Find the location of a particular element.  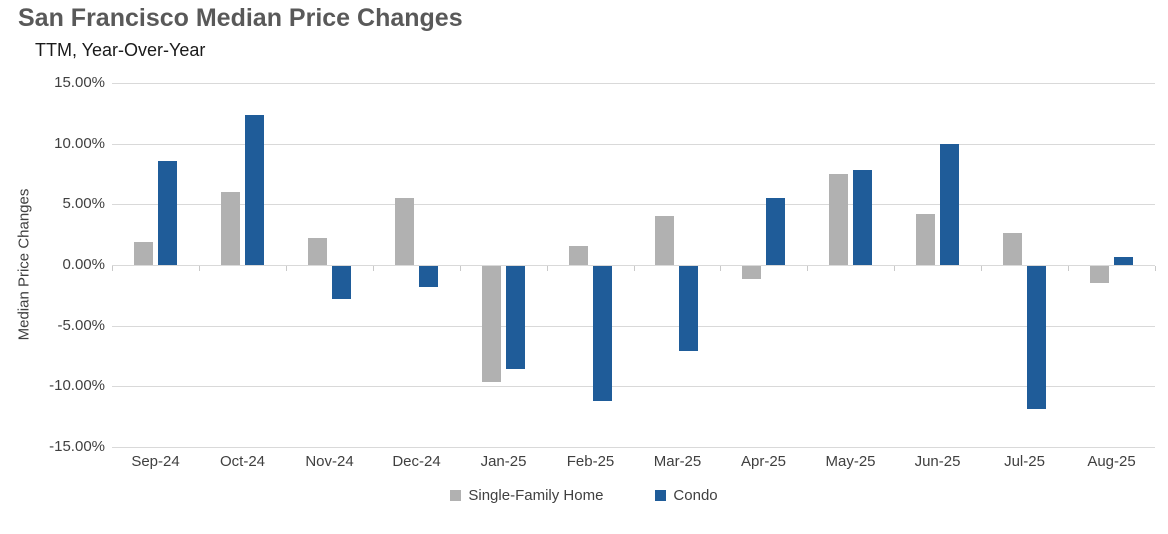

bar-jul-25-condo is located at coordinates (1036, 337).